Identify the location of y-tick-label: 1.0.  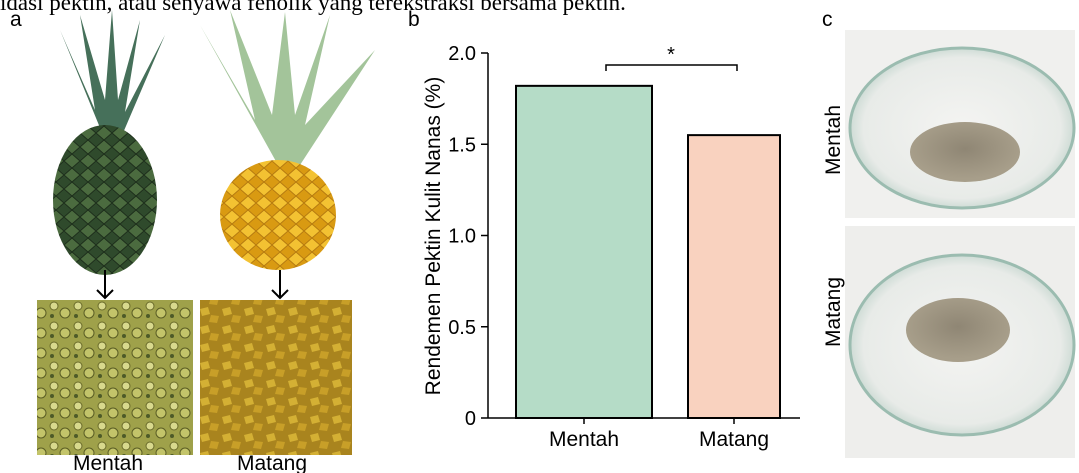
(462, 237).